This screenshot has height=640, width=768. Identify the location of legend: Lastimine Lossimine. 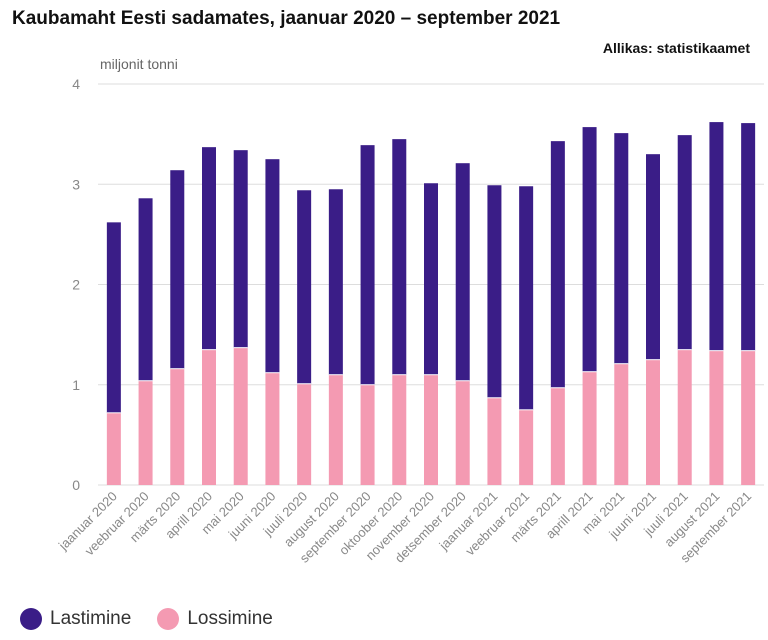
(159, 619).